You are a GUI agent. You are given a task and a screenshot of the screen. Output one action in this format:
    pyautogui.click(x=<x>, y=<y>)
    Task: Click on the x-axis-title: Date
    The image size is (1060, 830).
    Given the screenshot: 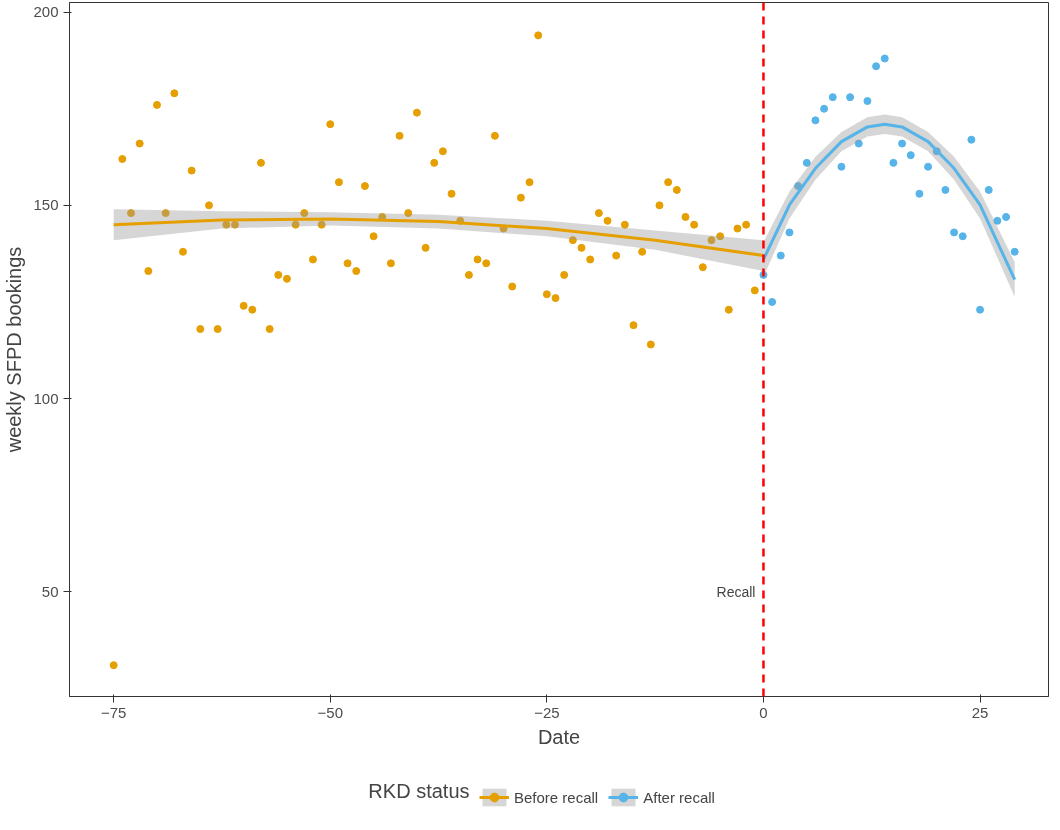 What is the action you would take?
    pyautogui.click(x=559, y=736)
    